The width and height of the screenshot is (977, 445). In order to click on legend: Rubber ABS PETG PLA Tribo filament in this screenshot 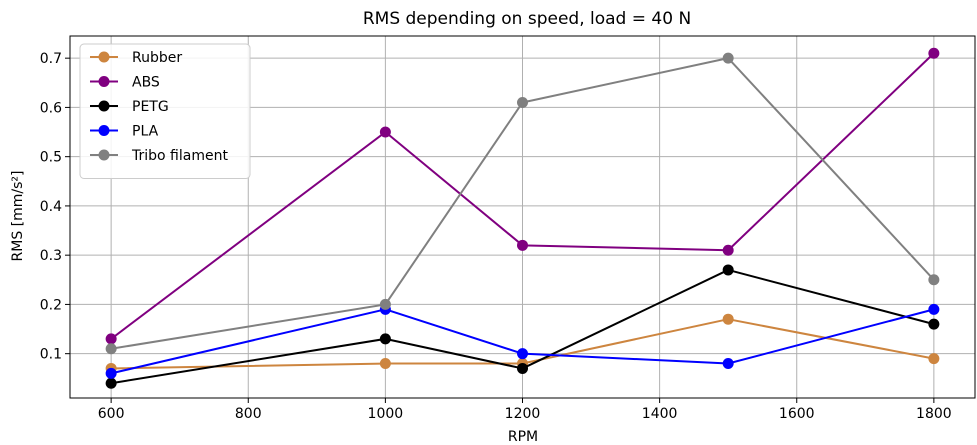, I will do `click(165, 111)`.